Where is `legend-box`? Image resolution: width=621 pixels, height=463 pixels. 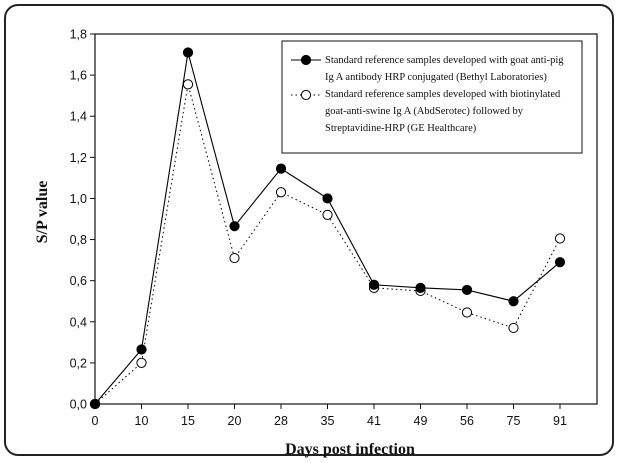
legend-box is located at coordinates (432, 97).